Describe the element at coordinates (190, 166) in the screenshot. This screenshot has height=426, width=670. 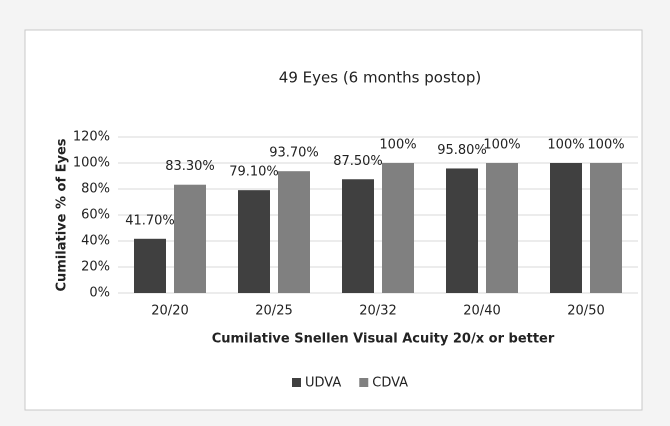
I see `value-label: 83.30%` at that location.